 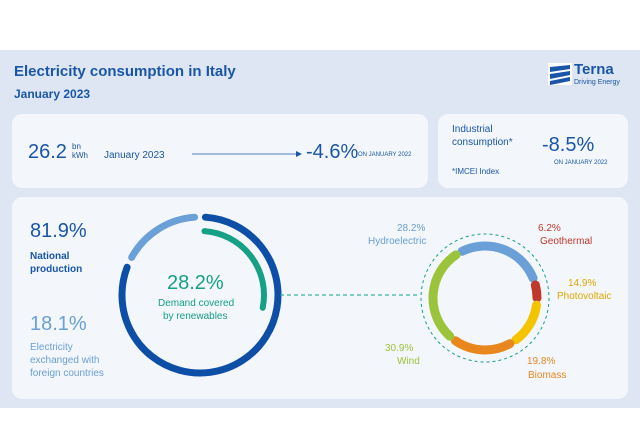 I want to click on logo-tagline: Driving Energy, so click(x=597, y=82).